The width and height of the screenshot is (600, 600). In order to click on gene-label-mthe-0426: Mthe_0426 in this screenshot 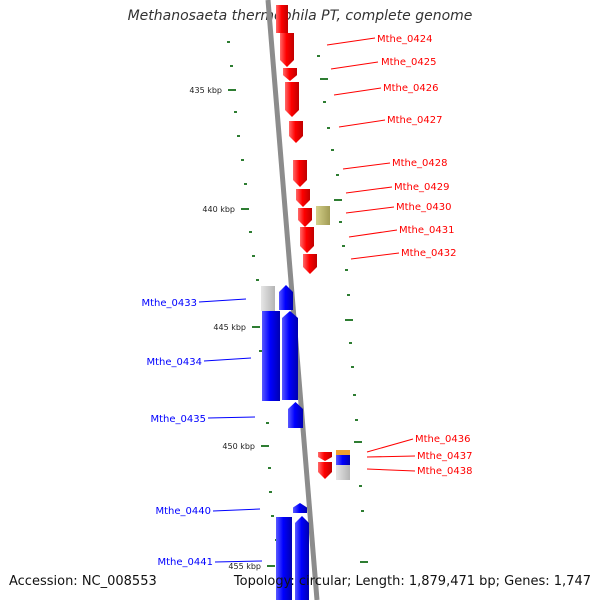, I will do `click(411, 88)`.